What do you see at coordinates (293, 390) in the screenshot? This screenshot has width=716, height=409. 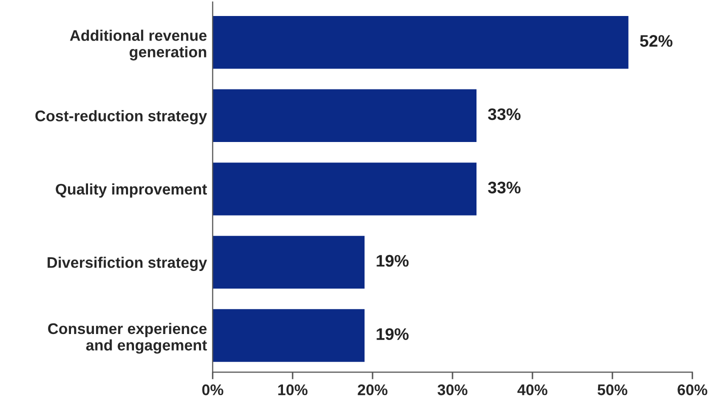 I see `x-tick-label: 10%` at bounding box center [293, 390].